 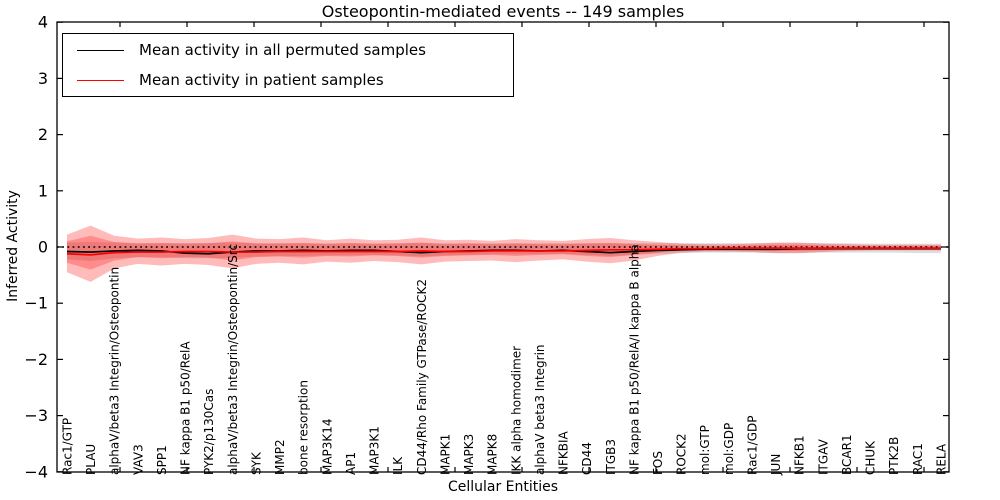 I want to click on band-patient-range-inner, so click(x=504, y=252).